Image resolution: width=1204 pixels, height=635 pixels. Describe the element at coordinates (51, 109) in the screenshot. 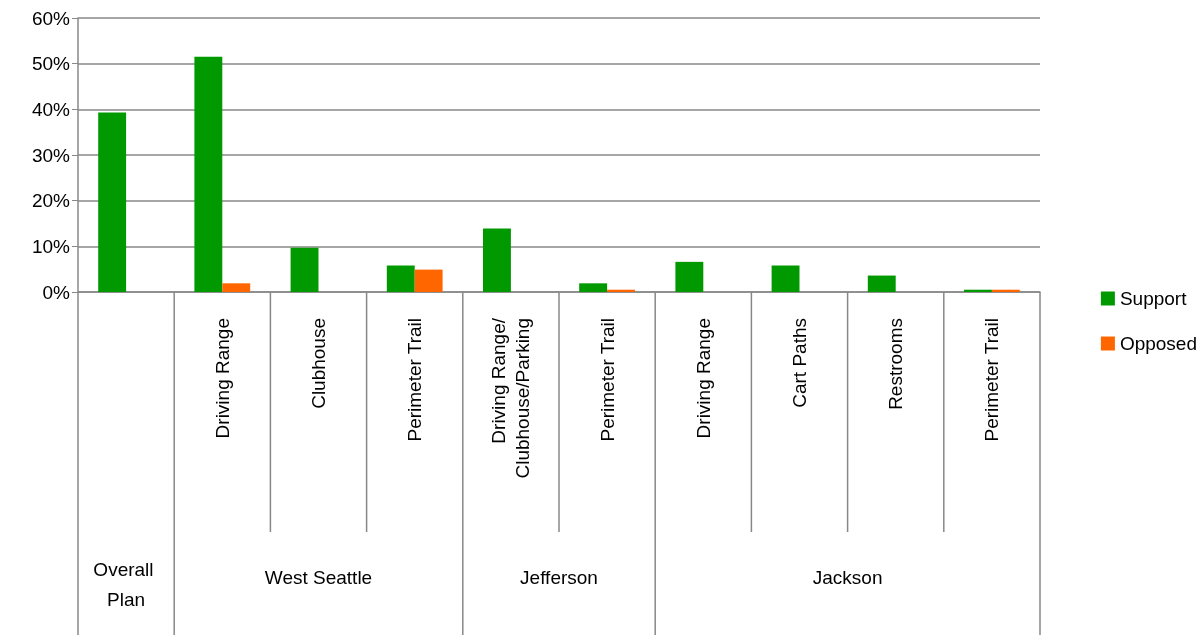

I see `y-tick-label: 40%` at that location.